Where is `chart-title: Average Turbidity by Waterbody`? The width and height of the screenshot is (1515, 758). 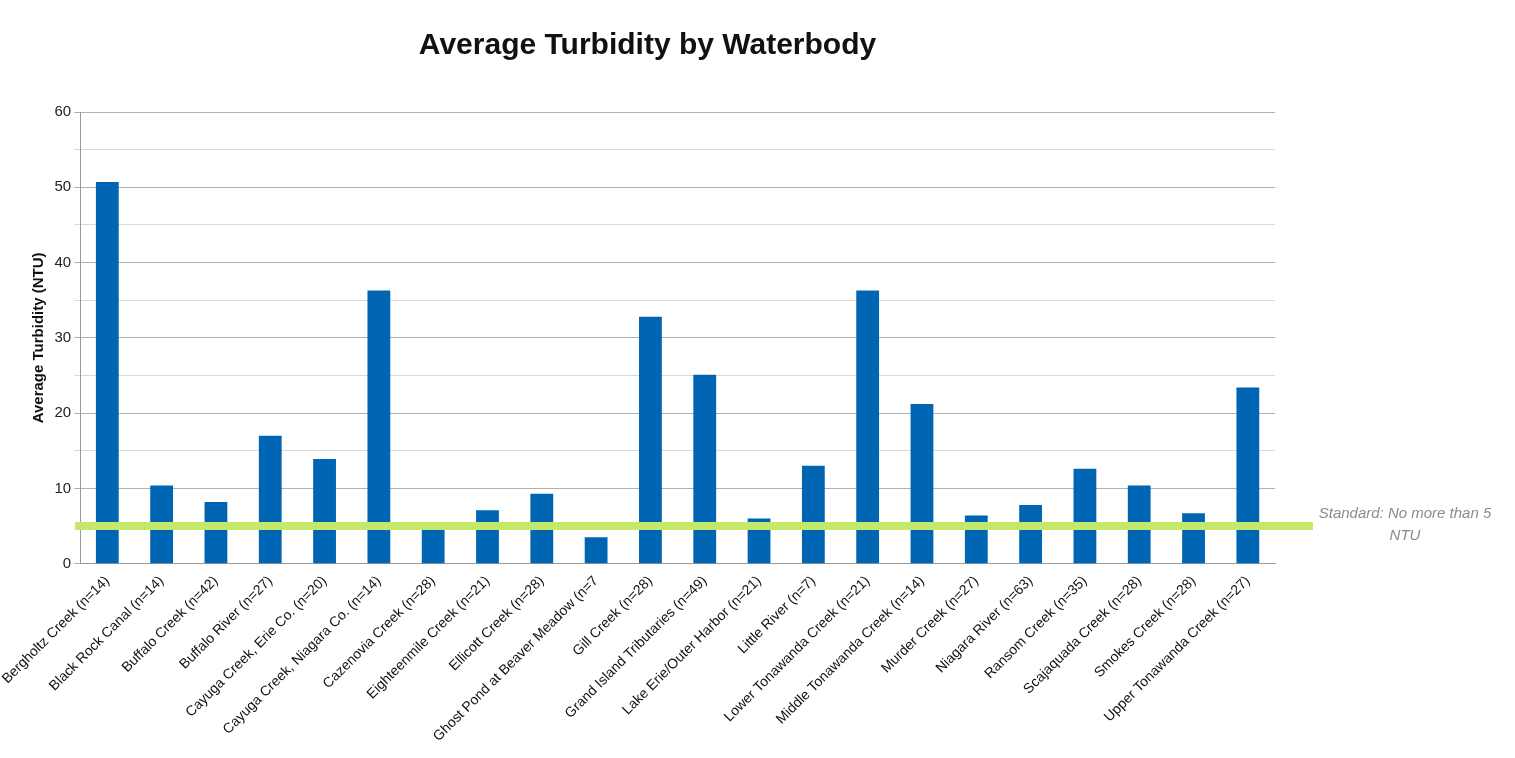 chart-title: Average Turbidity by Waterbody is located at coordinates (647, 44).